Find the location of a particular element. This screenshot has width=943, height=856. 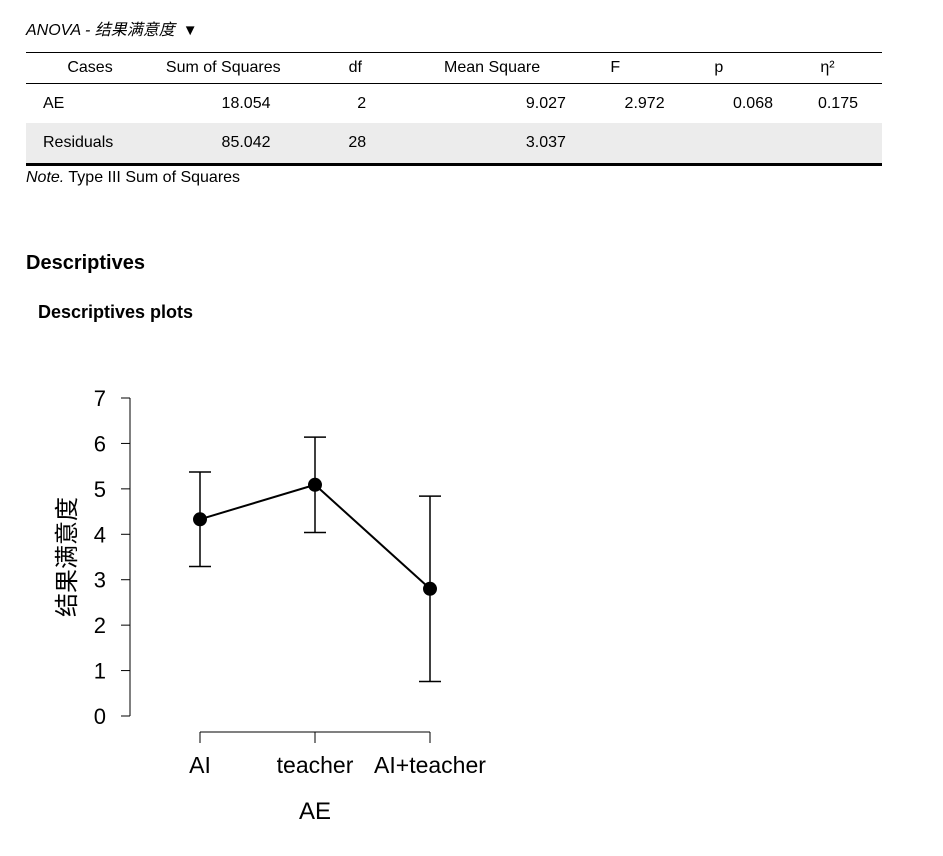

y-tick-label: 2 is located at coordinates (100, 625).